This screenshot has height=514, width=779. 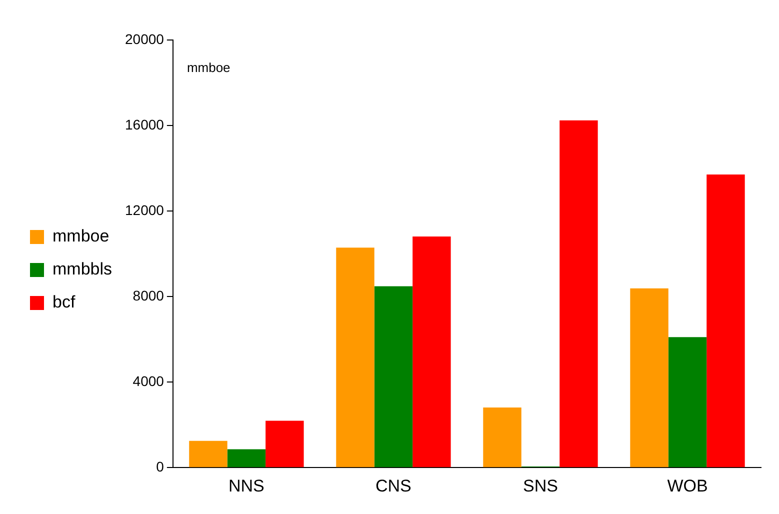 What do you see at coordinates (81, 236) in the screenshot?
I see `legend-label: mmboe` at bounding box center [81, 236].